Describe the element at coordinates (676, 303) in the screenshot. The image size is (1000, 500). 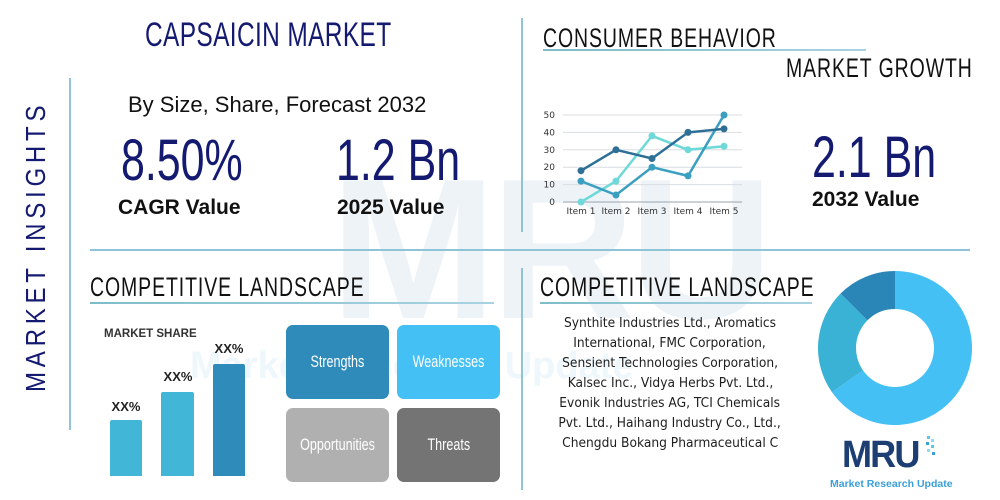
I see `competitive-landscape-underline-right` at that location.